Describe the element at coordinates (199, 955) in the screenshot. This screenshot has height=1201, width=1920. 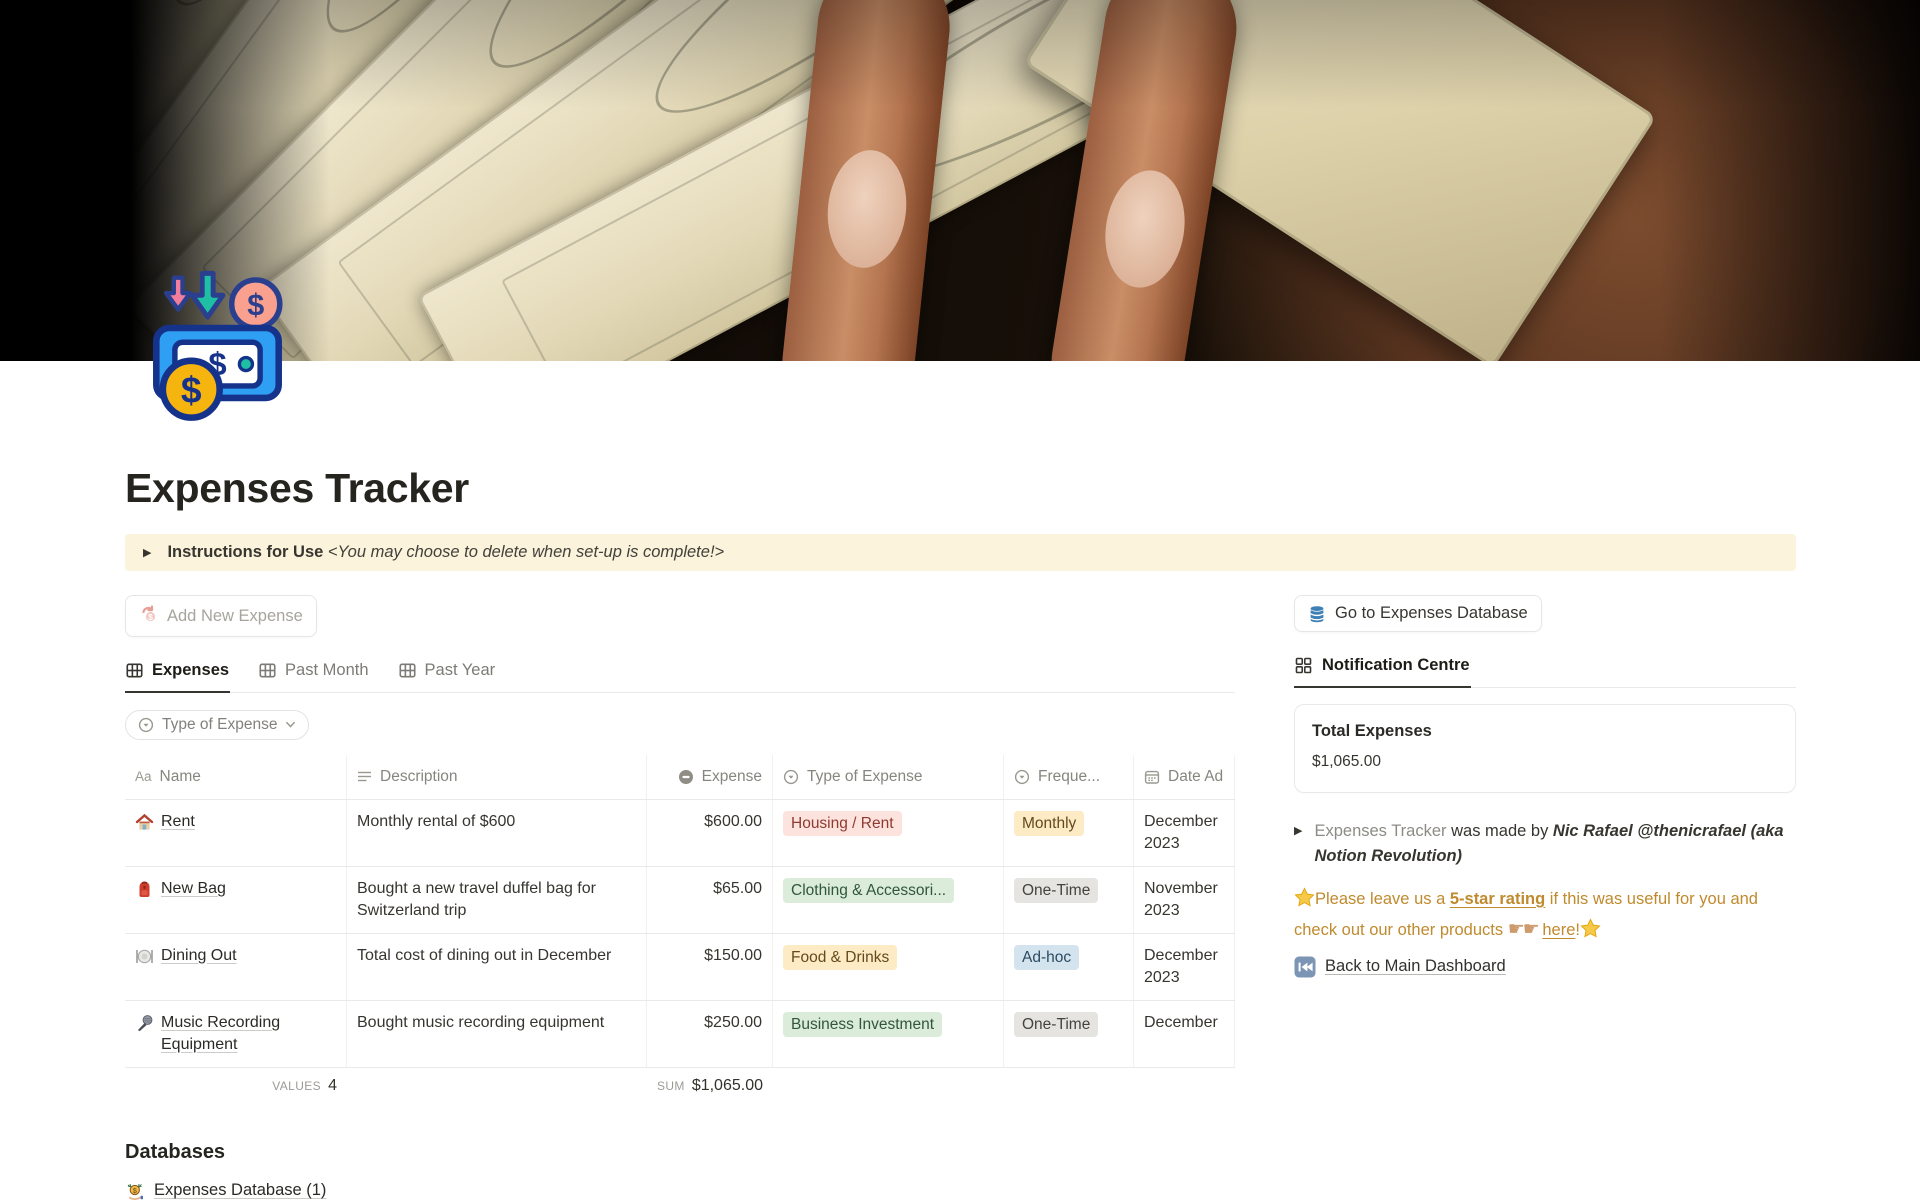
I see `row-name-link: Dining Out` at that location.